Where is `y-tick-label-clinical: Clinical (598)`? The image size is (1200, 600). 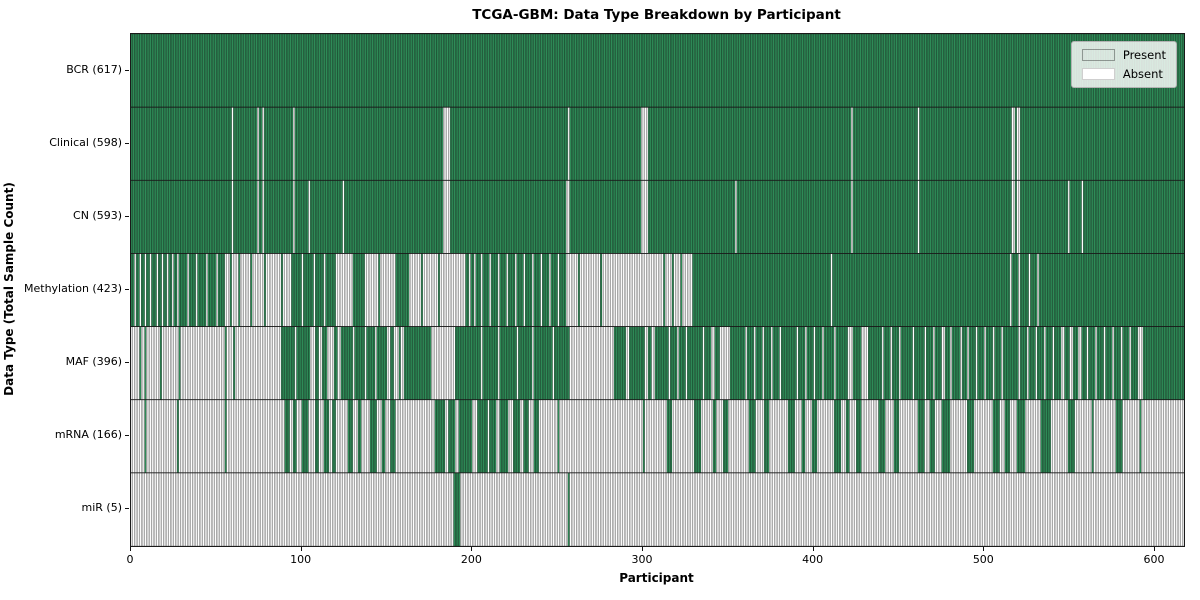
y-tick-label-clinical: Clinical (598) is located at coordinates (85, 142).